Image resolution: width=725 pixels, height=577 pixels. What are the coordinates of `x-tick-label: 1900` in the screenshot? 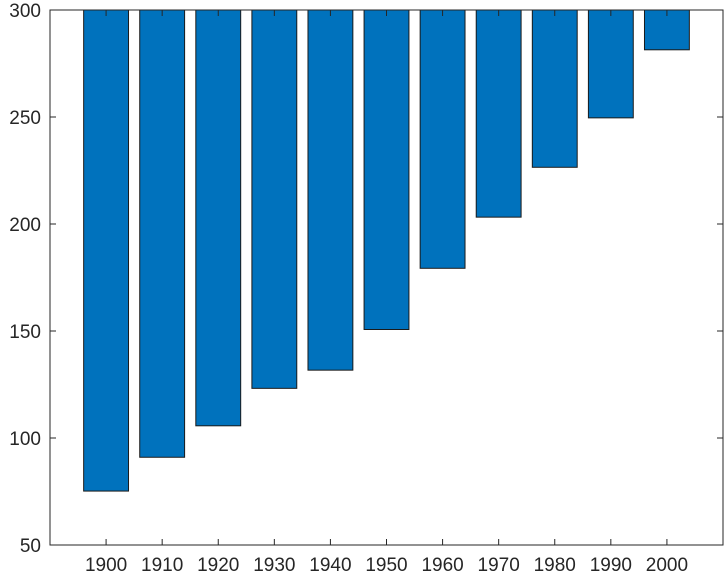 It's located at (106, 565).